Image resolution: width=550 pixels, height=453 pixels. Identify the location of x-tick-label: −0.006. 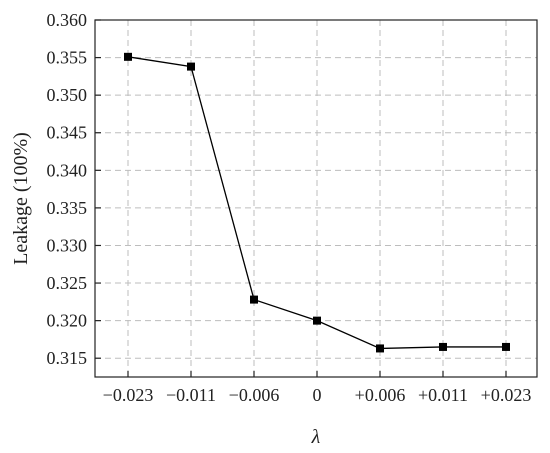
(254, 395).